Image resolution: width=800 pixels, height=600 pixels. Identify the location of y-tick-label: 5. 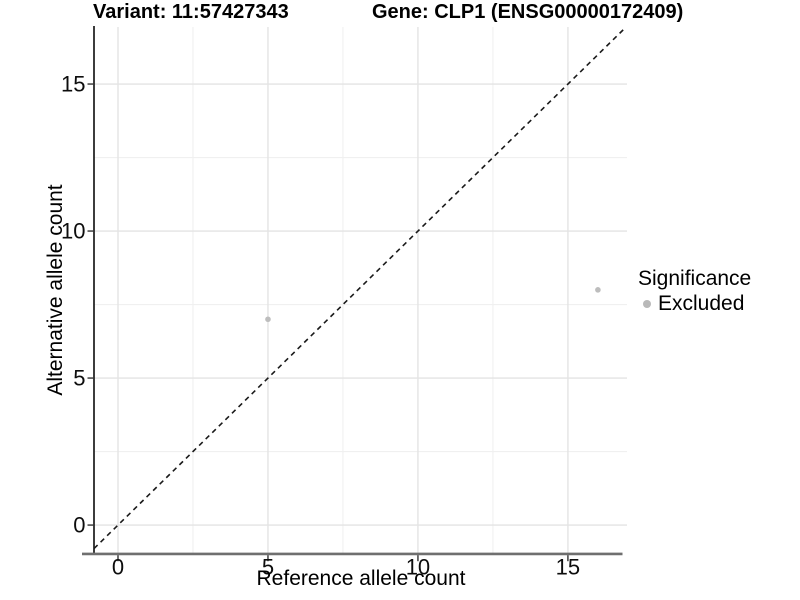
(79, 378).